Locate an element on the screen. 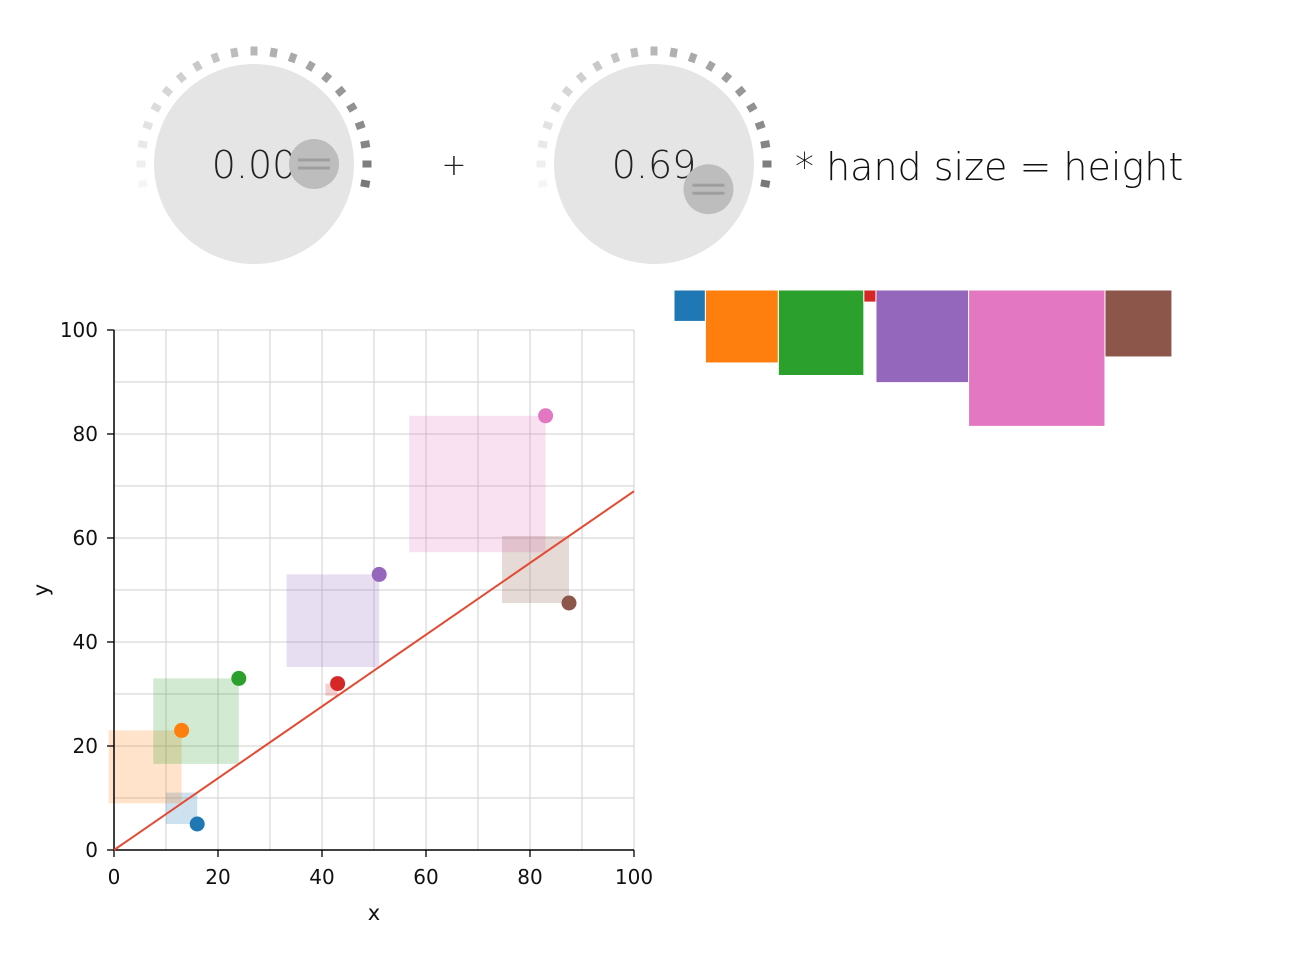  y-tick-label: 80 is located at coordinates (85, 434).